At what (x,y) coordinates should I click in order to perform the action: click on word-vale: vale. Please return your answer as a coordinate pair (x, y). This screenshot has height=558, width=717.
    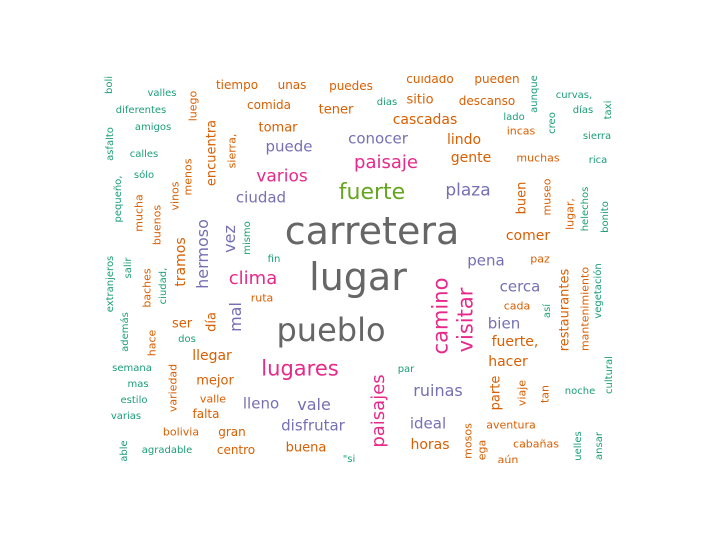
    Looking at the image, I should click on (314, 404).